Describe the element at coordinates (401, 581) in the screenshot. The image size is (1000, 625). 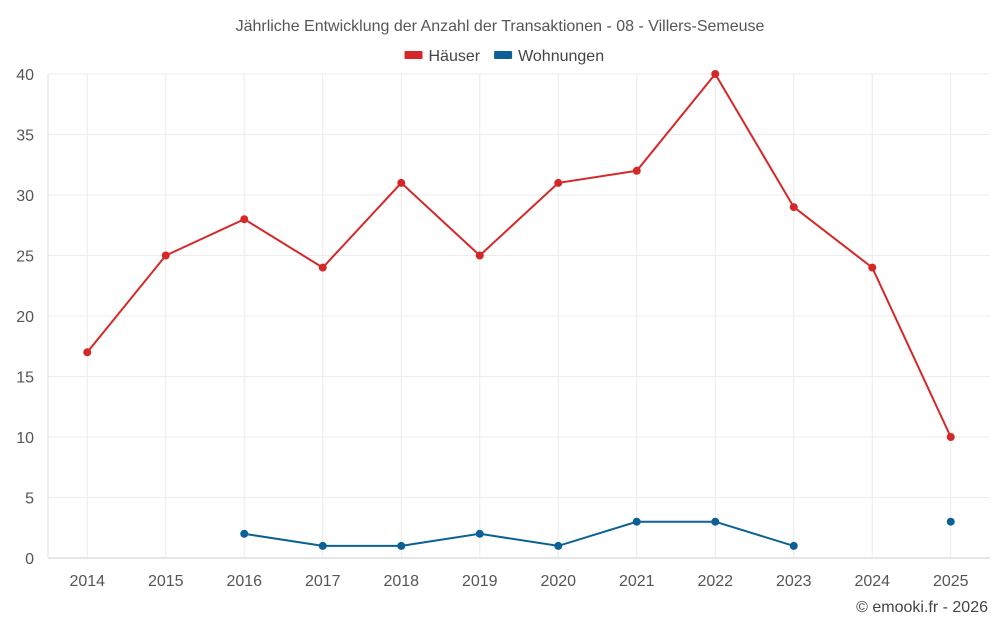
I see `x-tick-label: 2018` at that location.